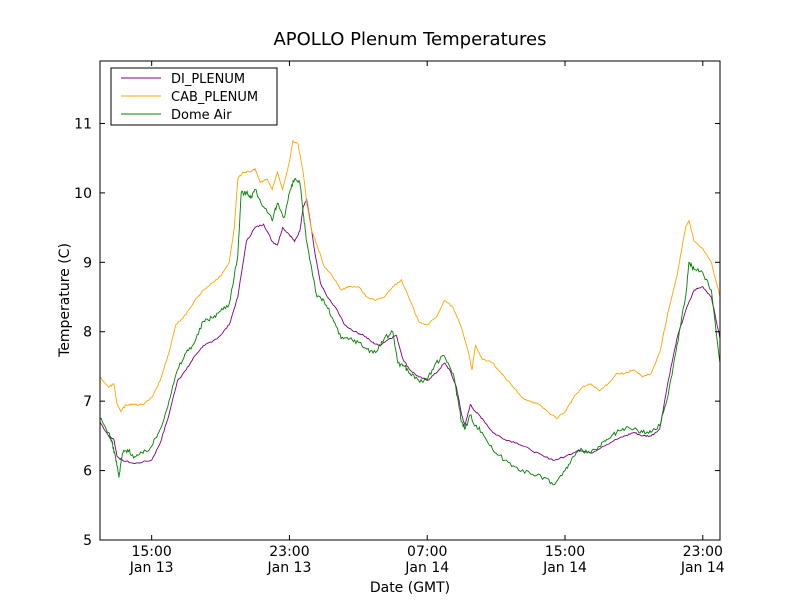 The image size is (800, 600). I want to click on legend-label: DI_PLENUM, so click(208, 79).